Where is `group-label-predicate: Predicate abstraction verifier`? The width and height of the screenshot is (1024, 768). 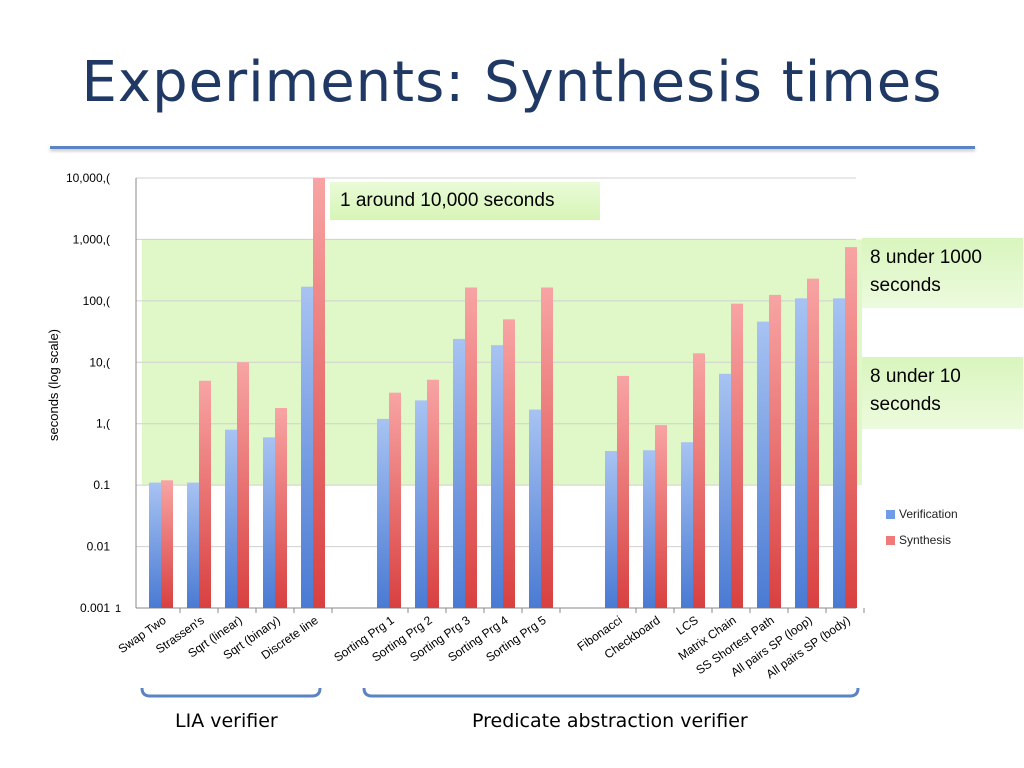
group-label-predicate: Predicate abstraction verifier is located at coordinates (610, 721).